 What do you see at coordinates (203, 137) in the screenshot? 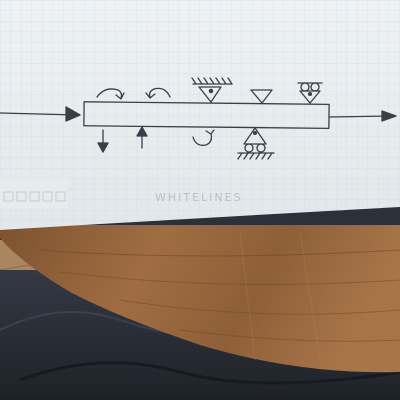
I see `moment-arrow-lower` at bounding box center [203, 137].